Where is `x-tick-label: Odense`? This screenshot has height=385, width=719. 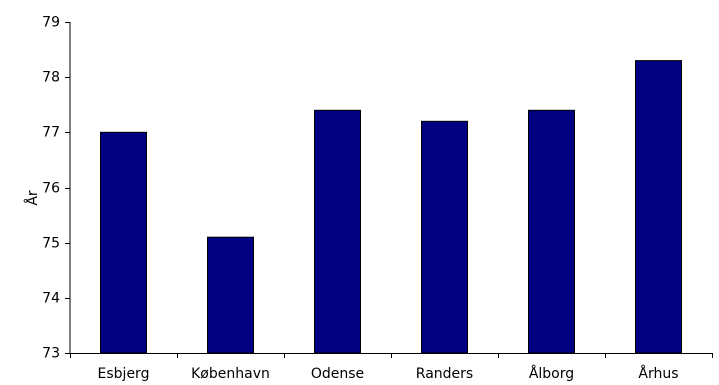
x-tick-label: Odense is located at coordinates (337, 374).